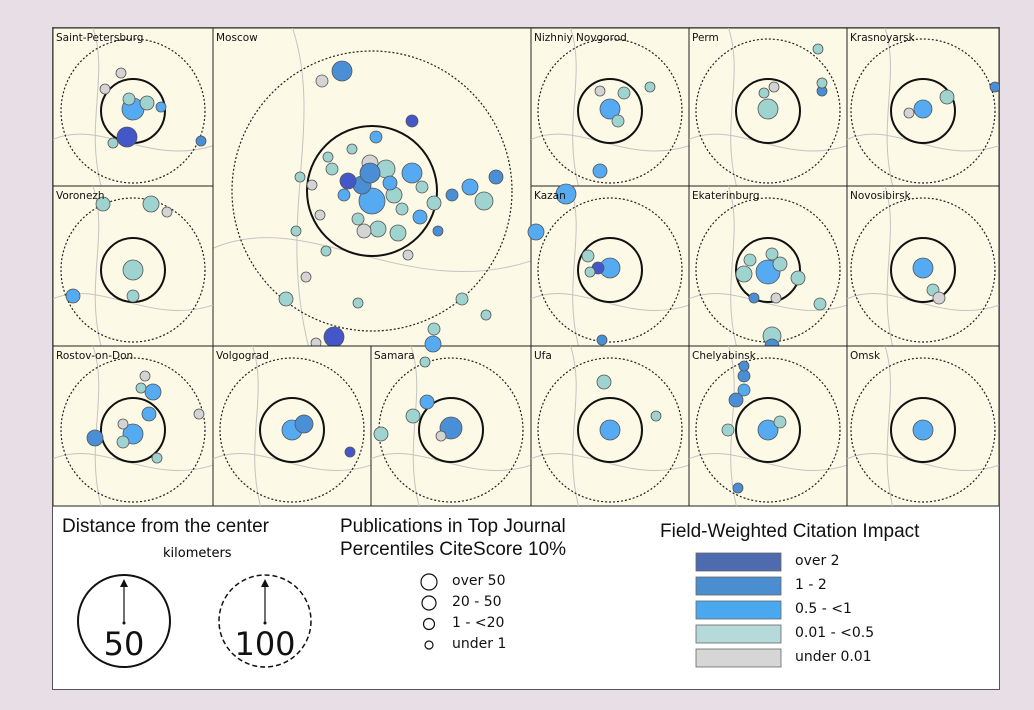 The width and height of the screenshot is (1034, 710). What do you see at coordinates (124, 621) in the screenshot?
I see `distance-legend-circle-50: 50` at bounding box center [124, 621].